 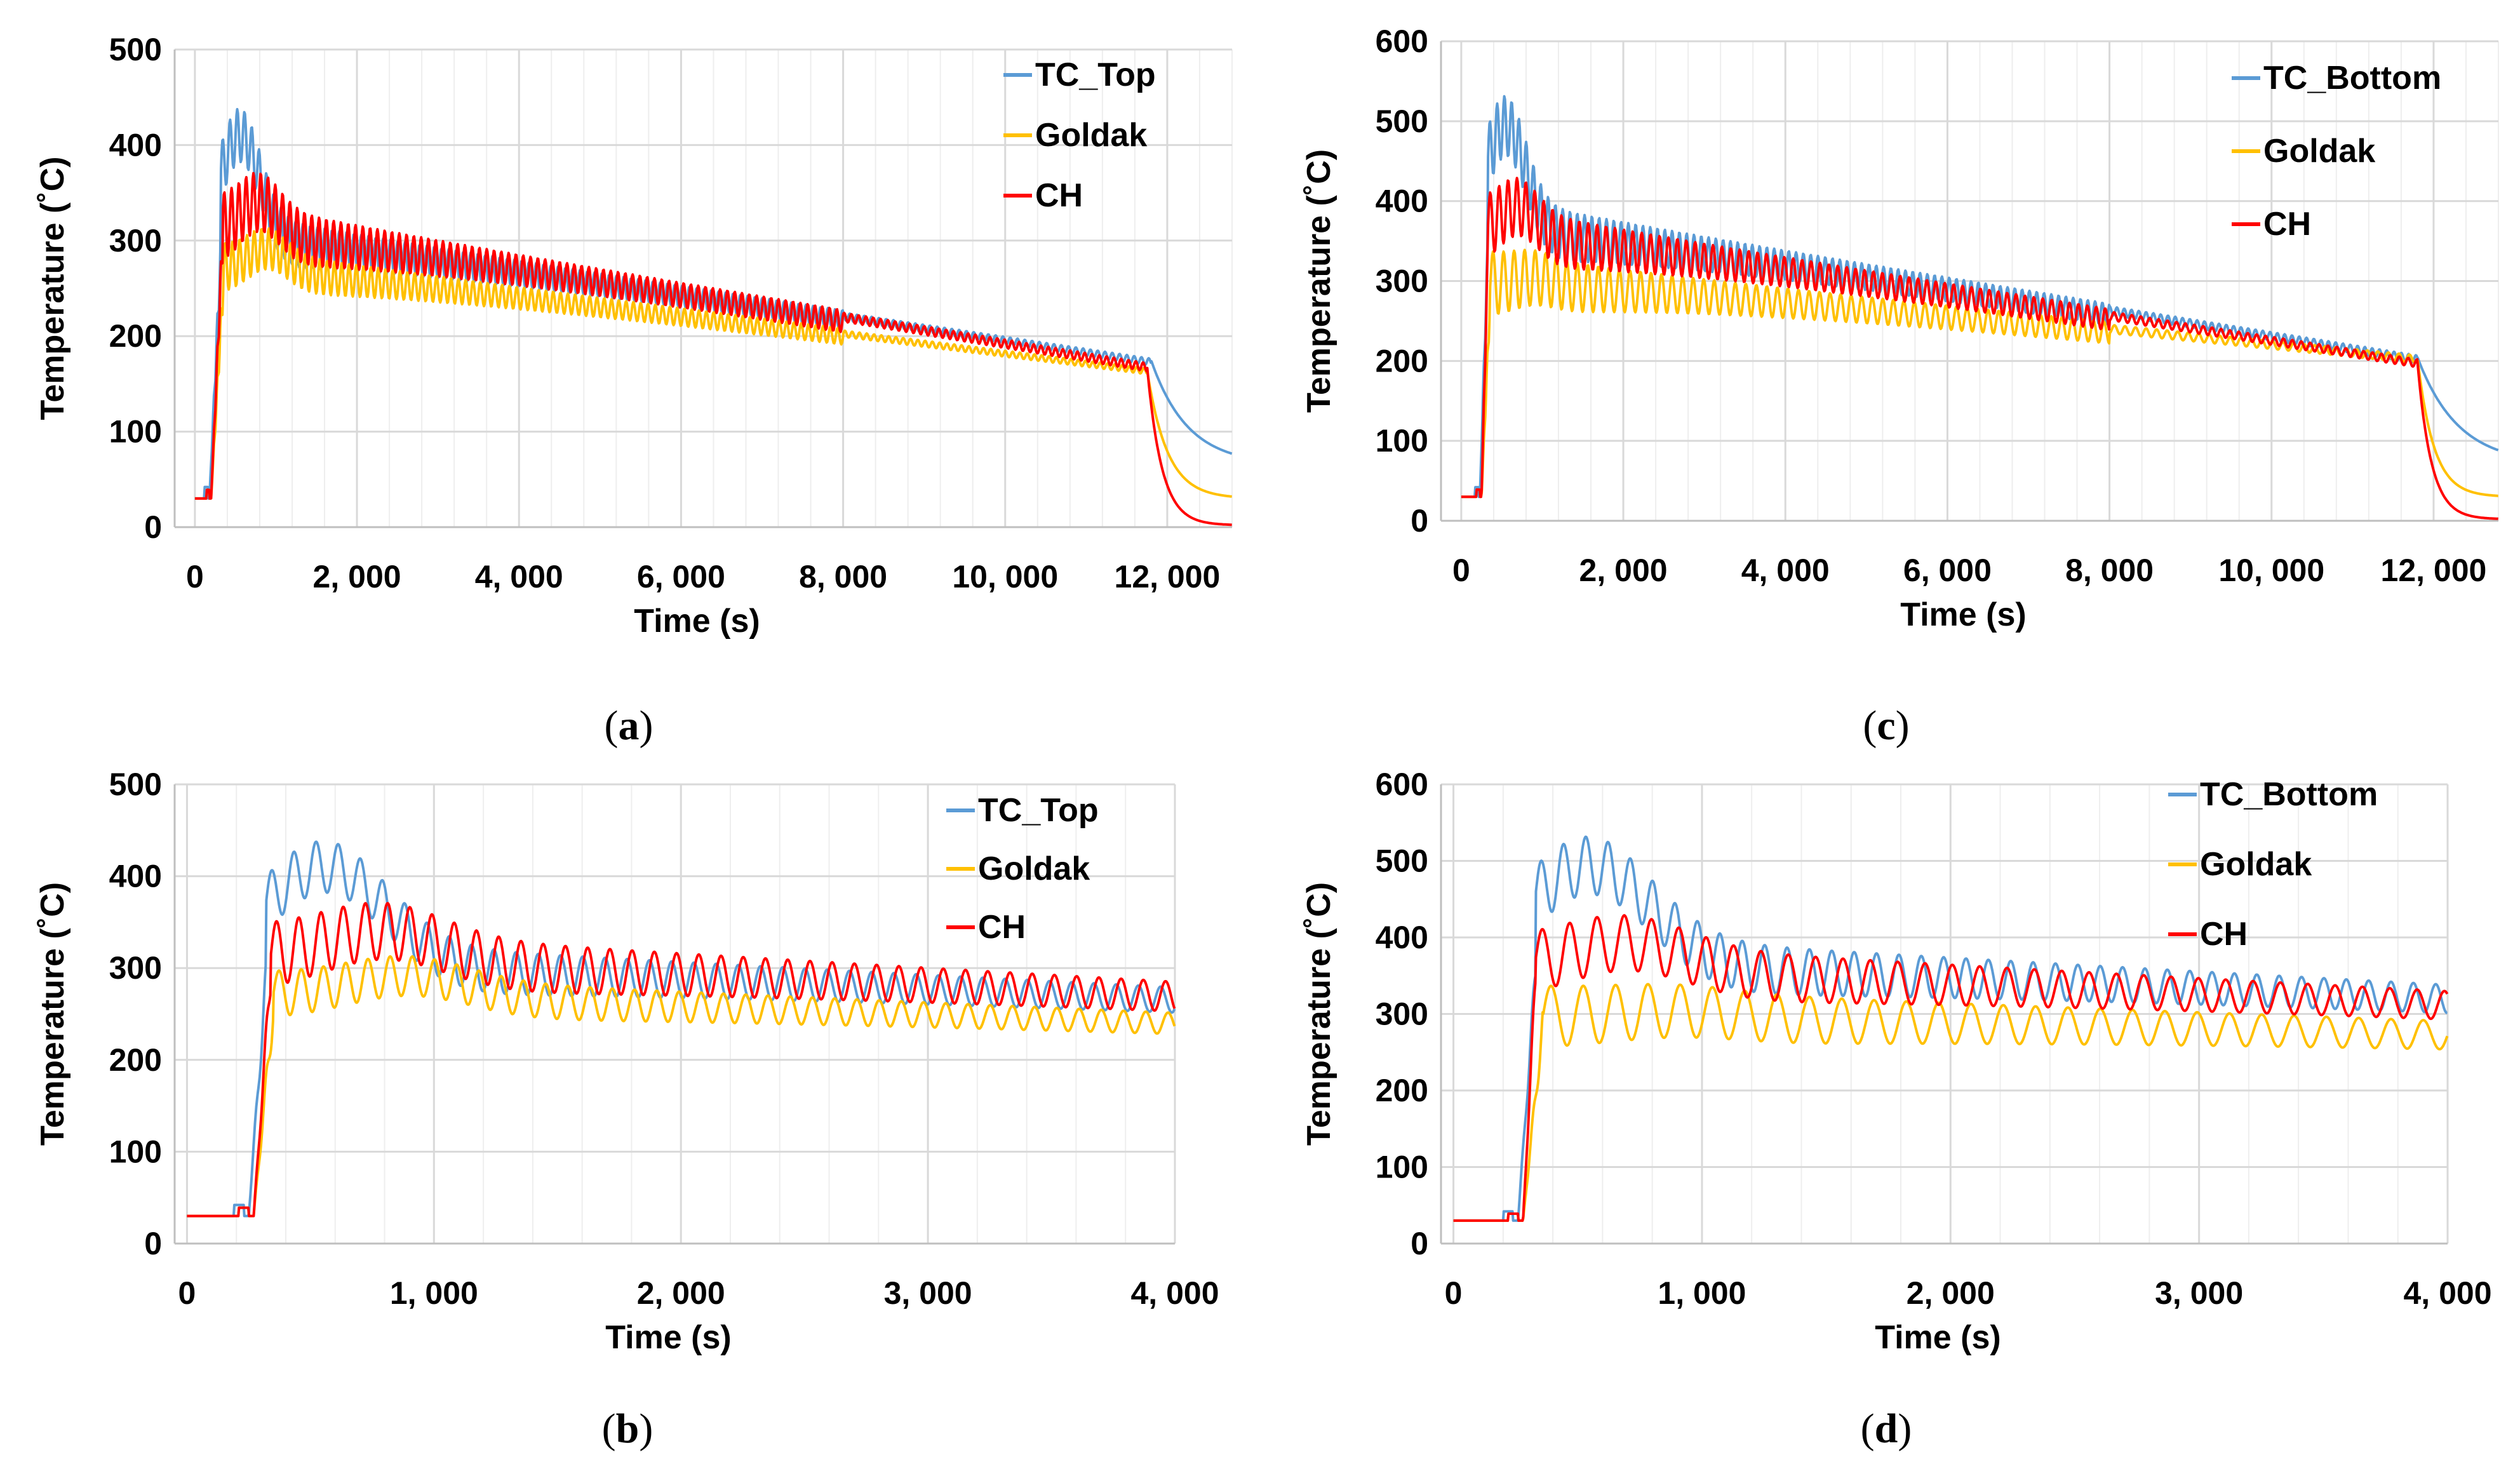 I want to click on caption-a: (a), so click(x=628, y=725).